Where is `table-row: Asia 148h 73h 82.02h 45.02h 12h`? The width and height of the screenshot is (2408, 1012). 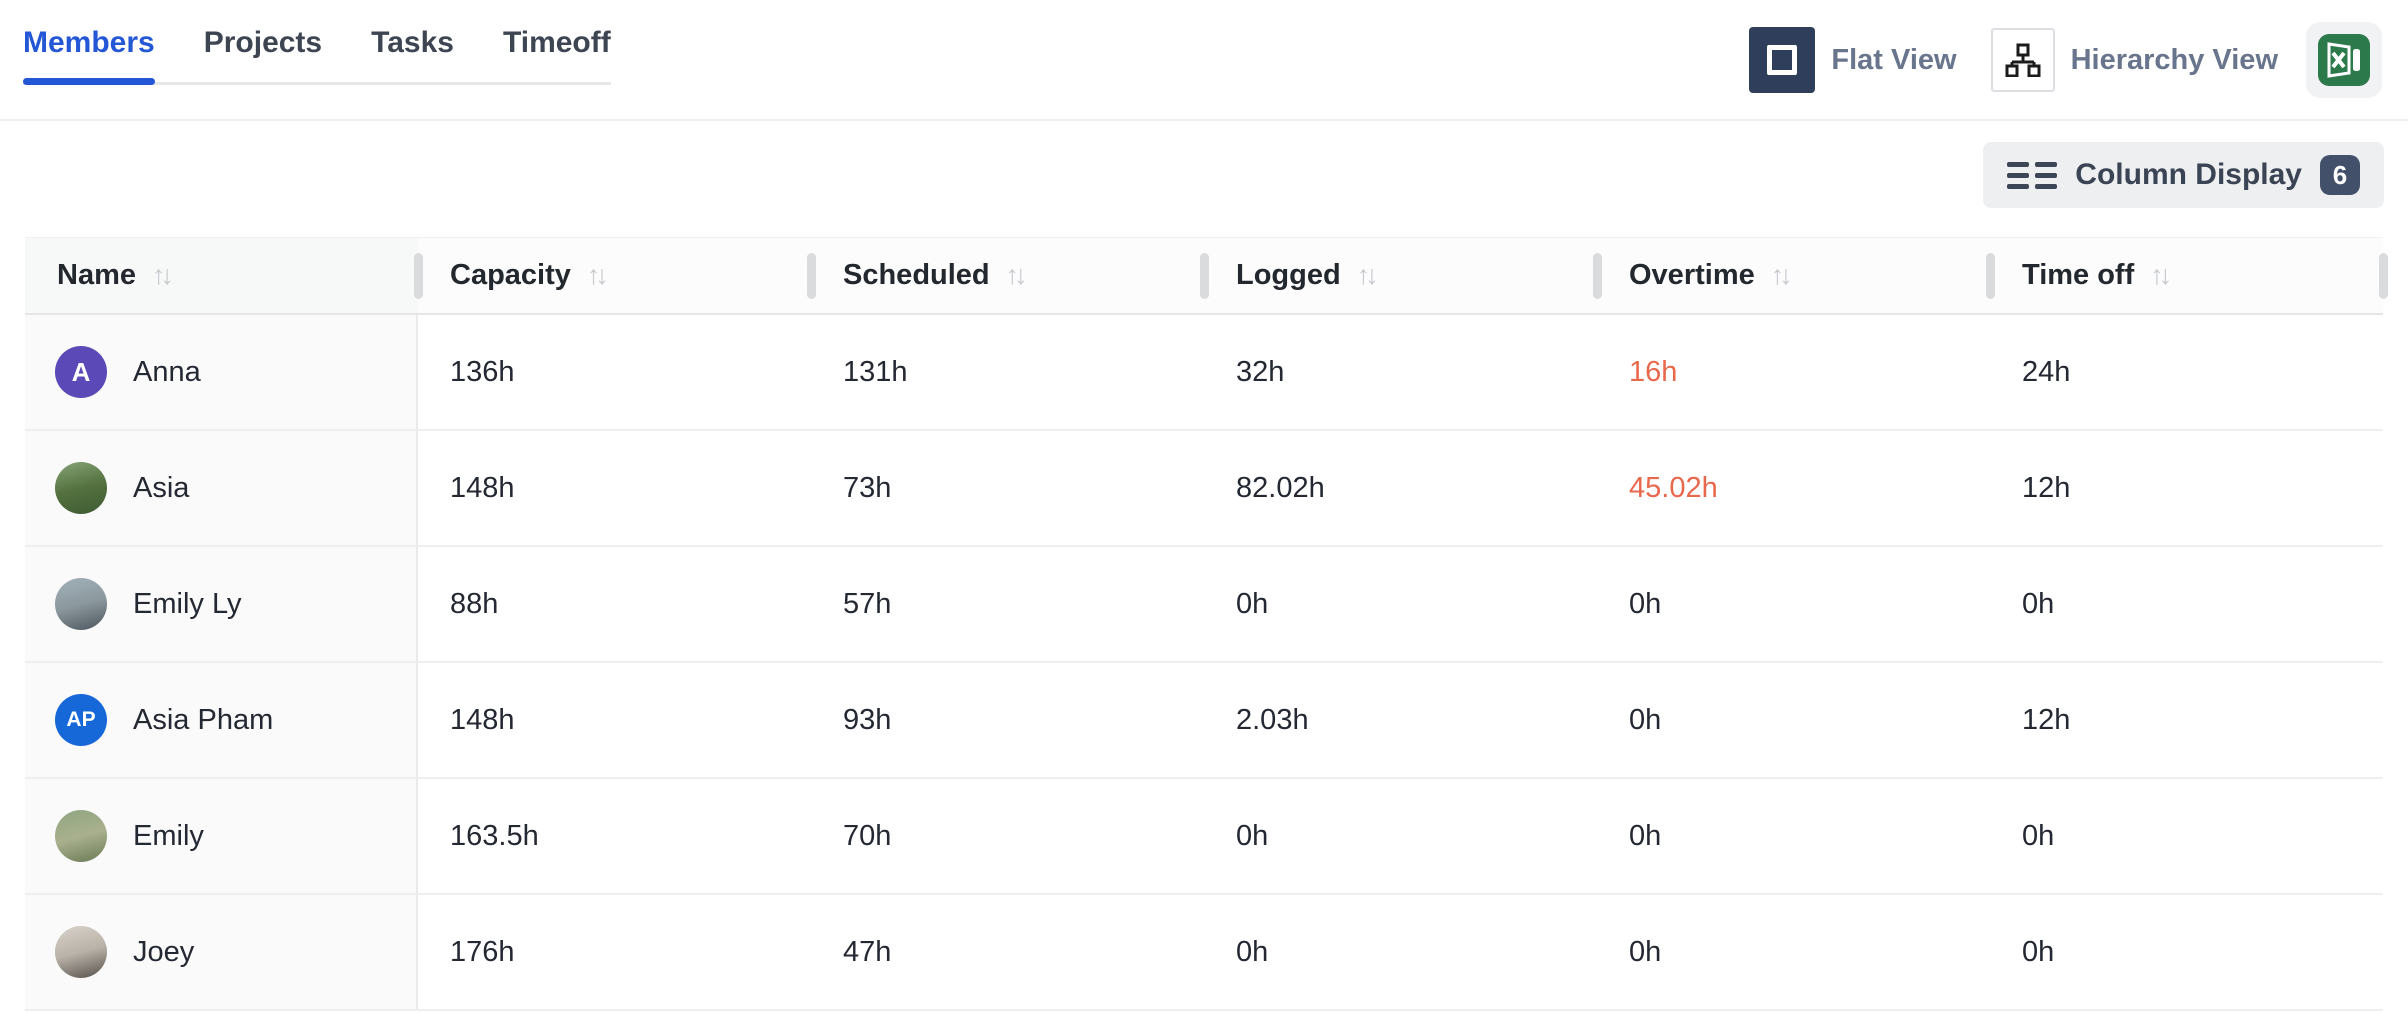
table-row: Asia 148h 73h 82.02h 45.02h 12h is located at coordinates (1204, 489).